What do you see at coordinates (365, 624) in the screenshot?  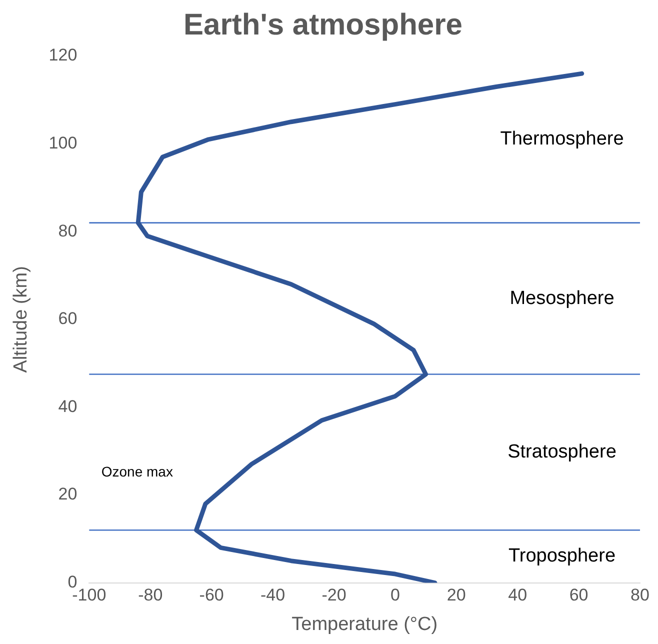 I see `x-axis-title: Temperature (°C)` at bounding box center [365, 624].